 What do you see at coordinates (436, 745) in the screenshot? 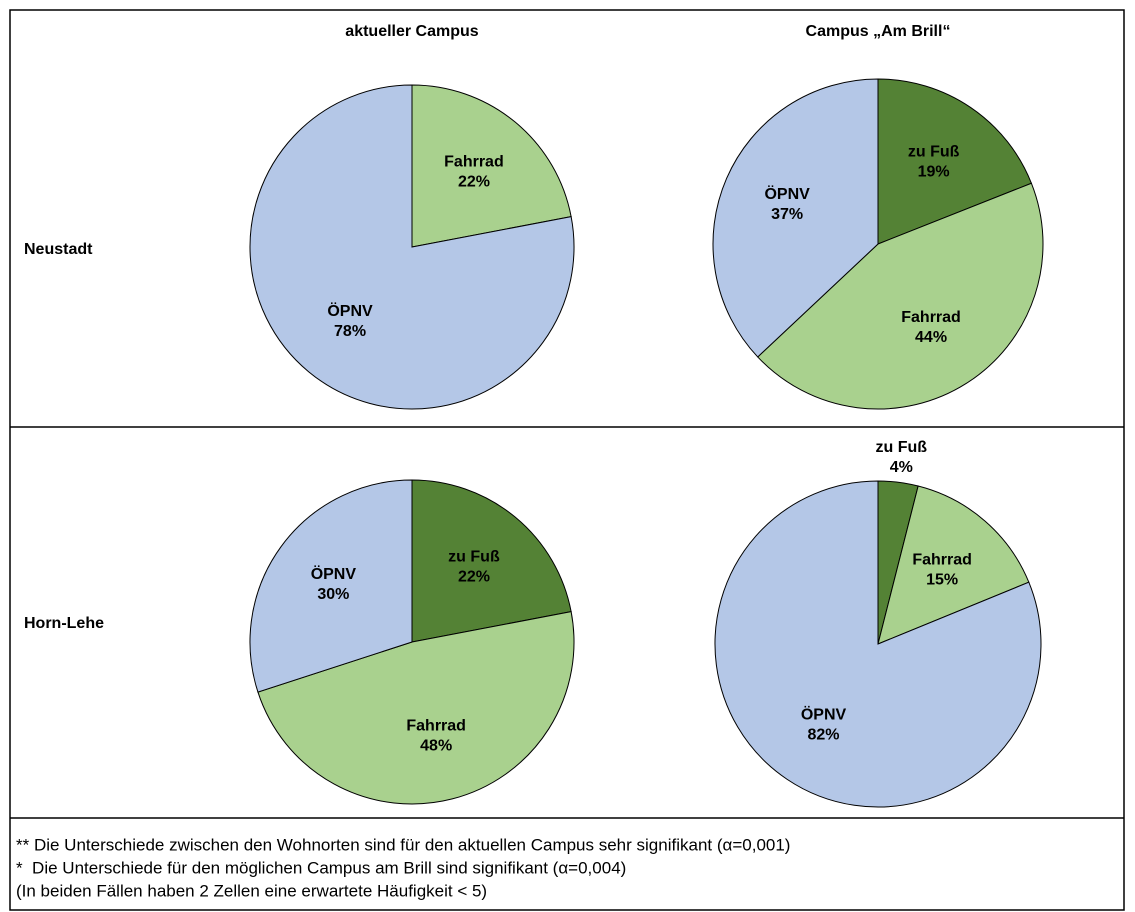
I see `slice-value-label: 48%` at bounding box center [436, 745].